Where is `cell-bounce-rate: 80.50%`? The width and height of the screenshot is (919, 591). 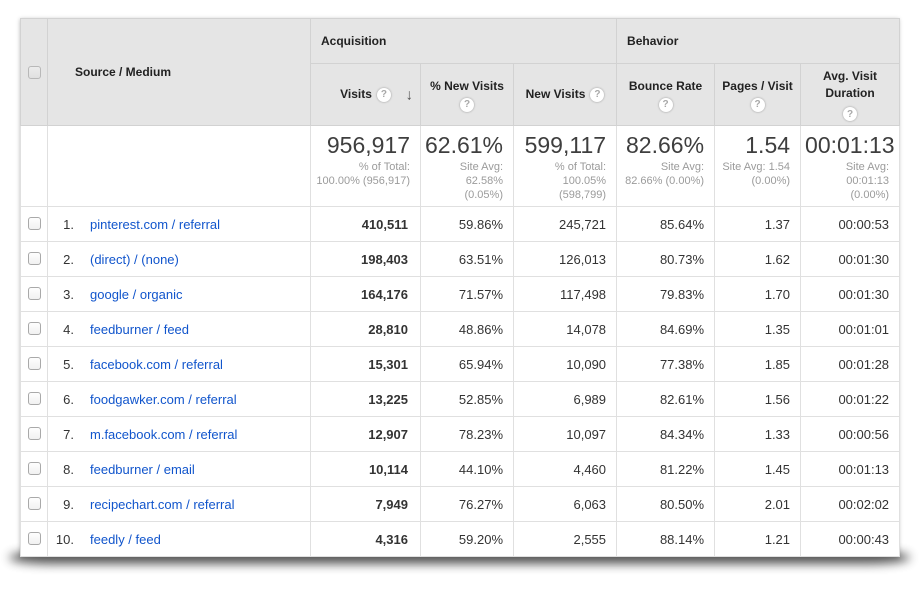
cell-bounce-rate: 80.50% is located at coordinates (666, 504).